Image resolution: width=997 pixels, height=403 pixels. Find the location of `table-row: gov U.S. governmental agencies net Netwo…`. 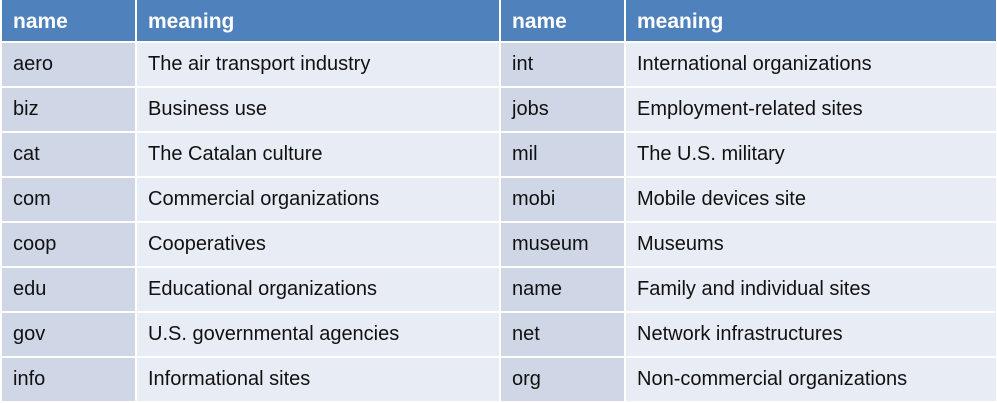

table-row: gov U.S. governmental agencies net Netwo… is located at coordinates (499, 335).